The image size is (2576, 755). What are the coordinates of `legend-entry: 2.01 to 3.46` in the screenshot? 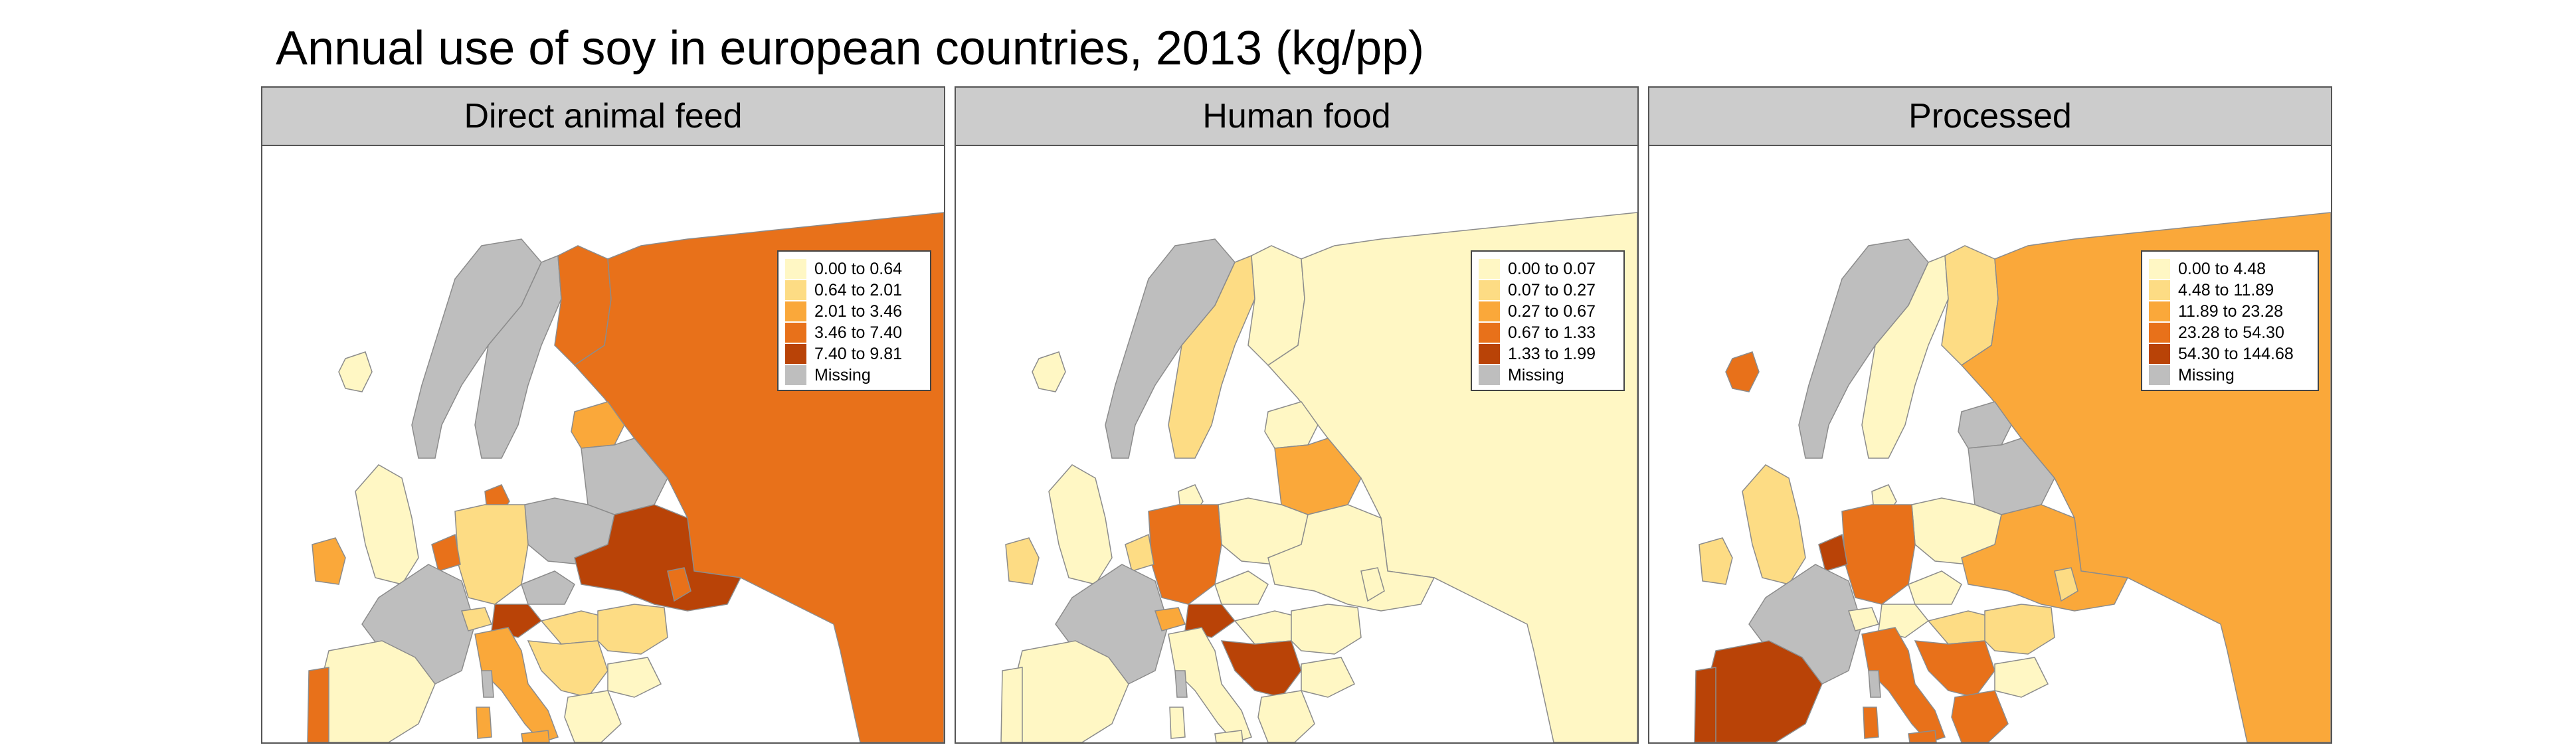 It's located at (854, 311).